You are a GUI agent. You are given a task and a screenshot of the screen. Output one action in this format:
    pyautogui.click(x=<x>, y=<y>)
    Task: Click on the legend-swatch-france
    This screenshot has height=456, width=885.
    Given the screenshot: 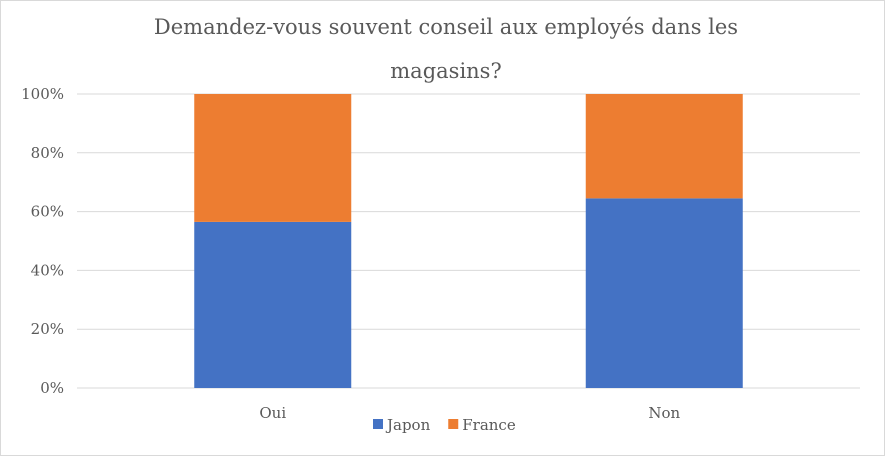 What is the action you would take?
    pyautogui.click(x=453, y=424)
    